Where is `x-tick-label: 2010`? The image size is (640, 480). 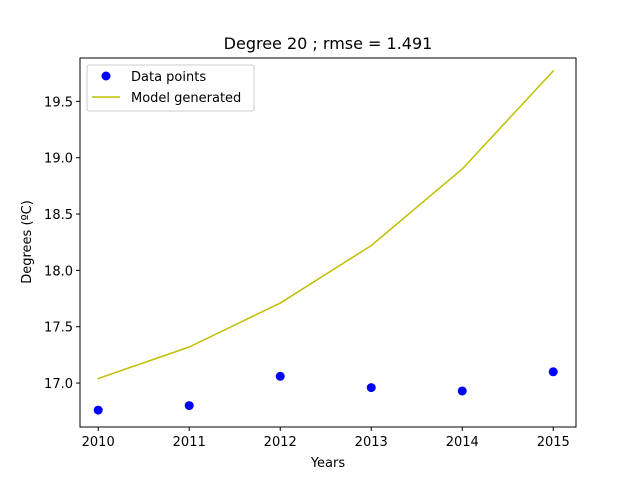 x-tick-label: 2010 is located at coordinates (98, 442).